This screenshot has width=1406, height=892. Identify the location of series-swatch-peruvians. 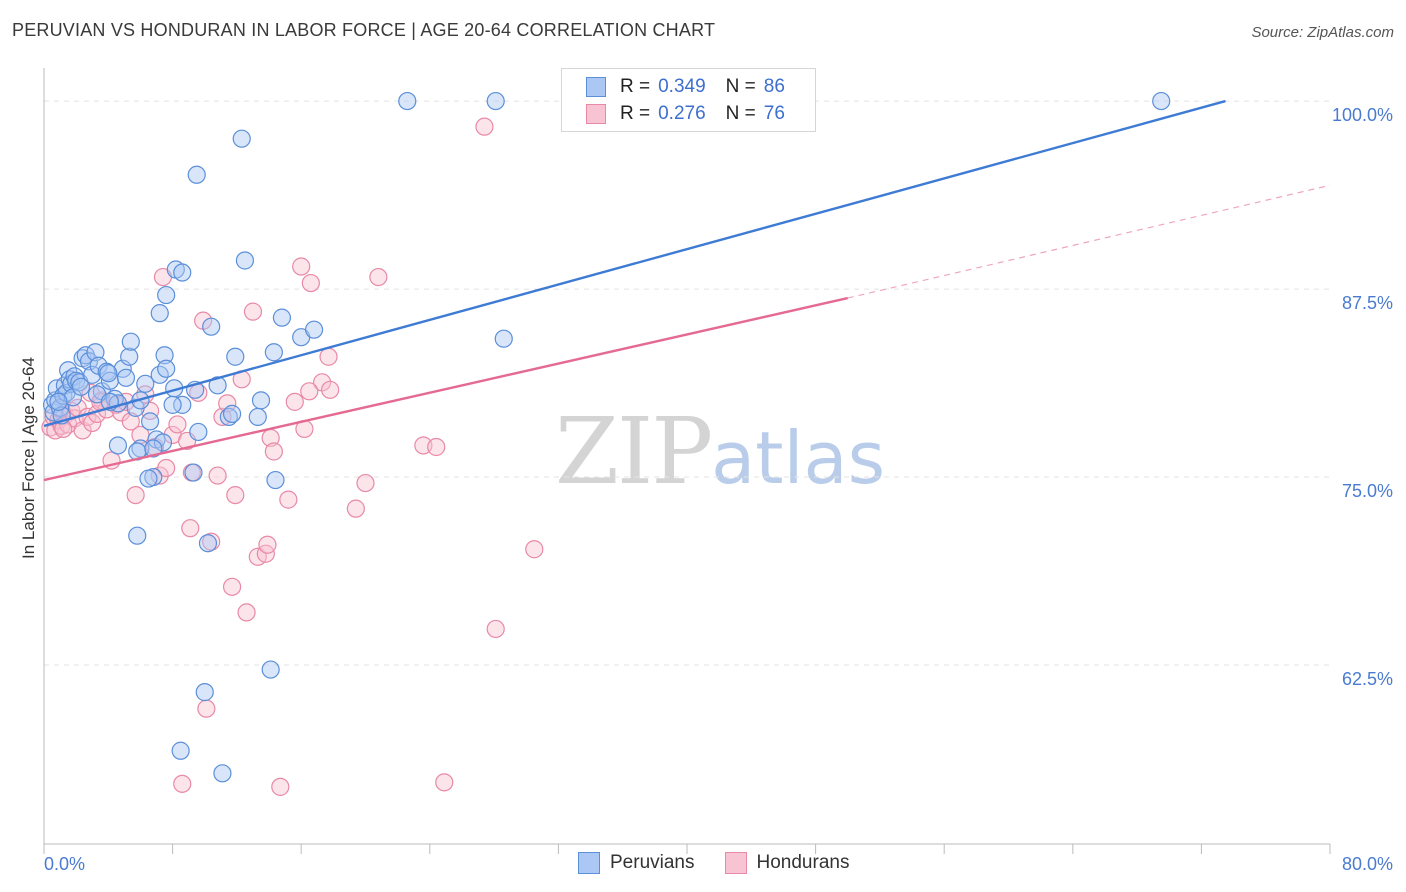
(589, 863).